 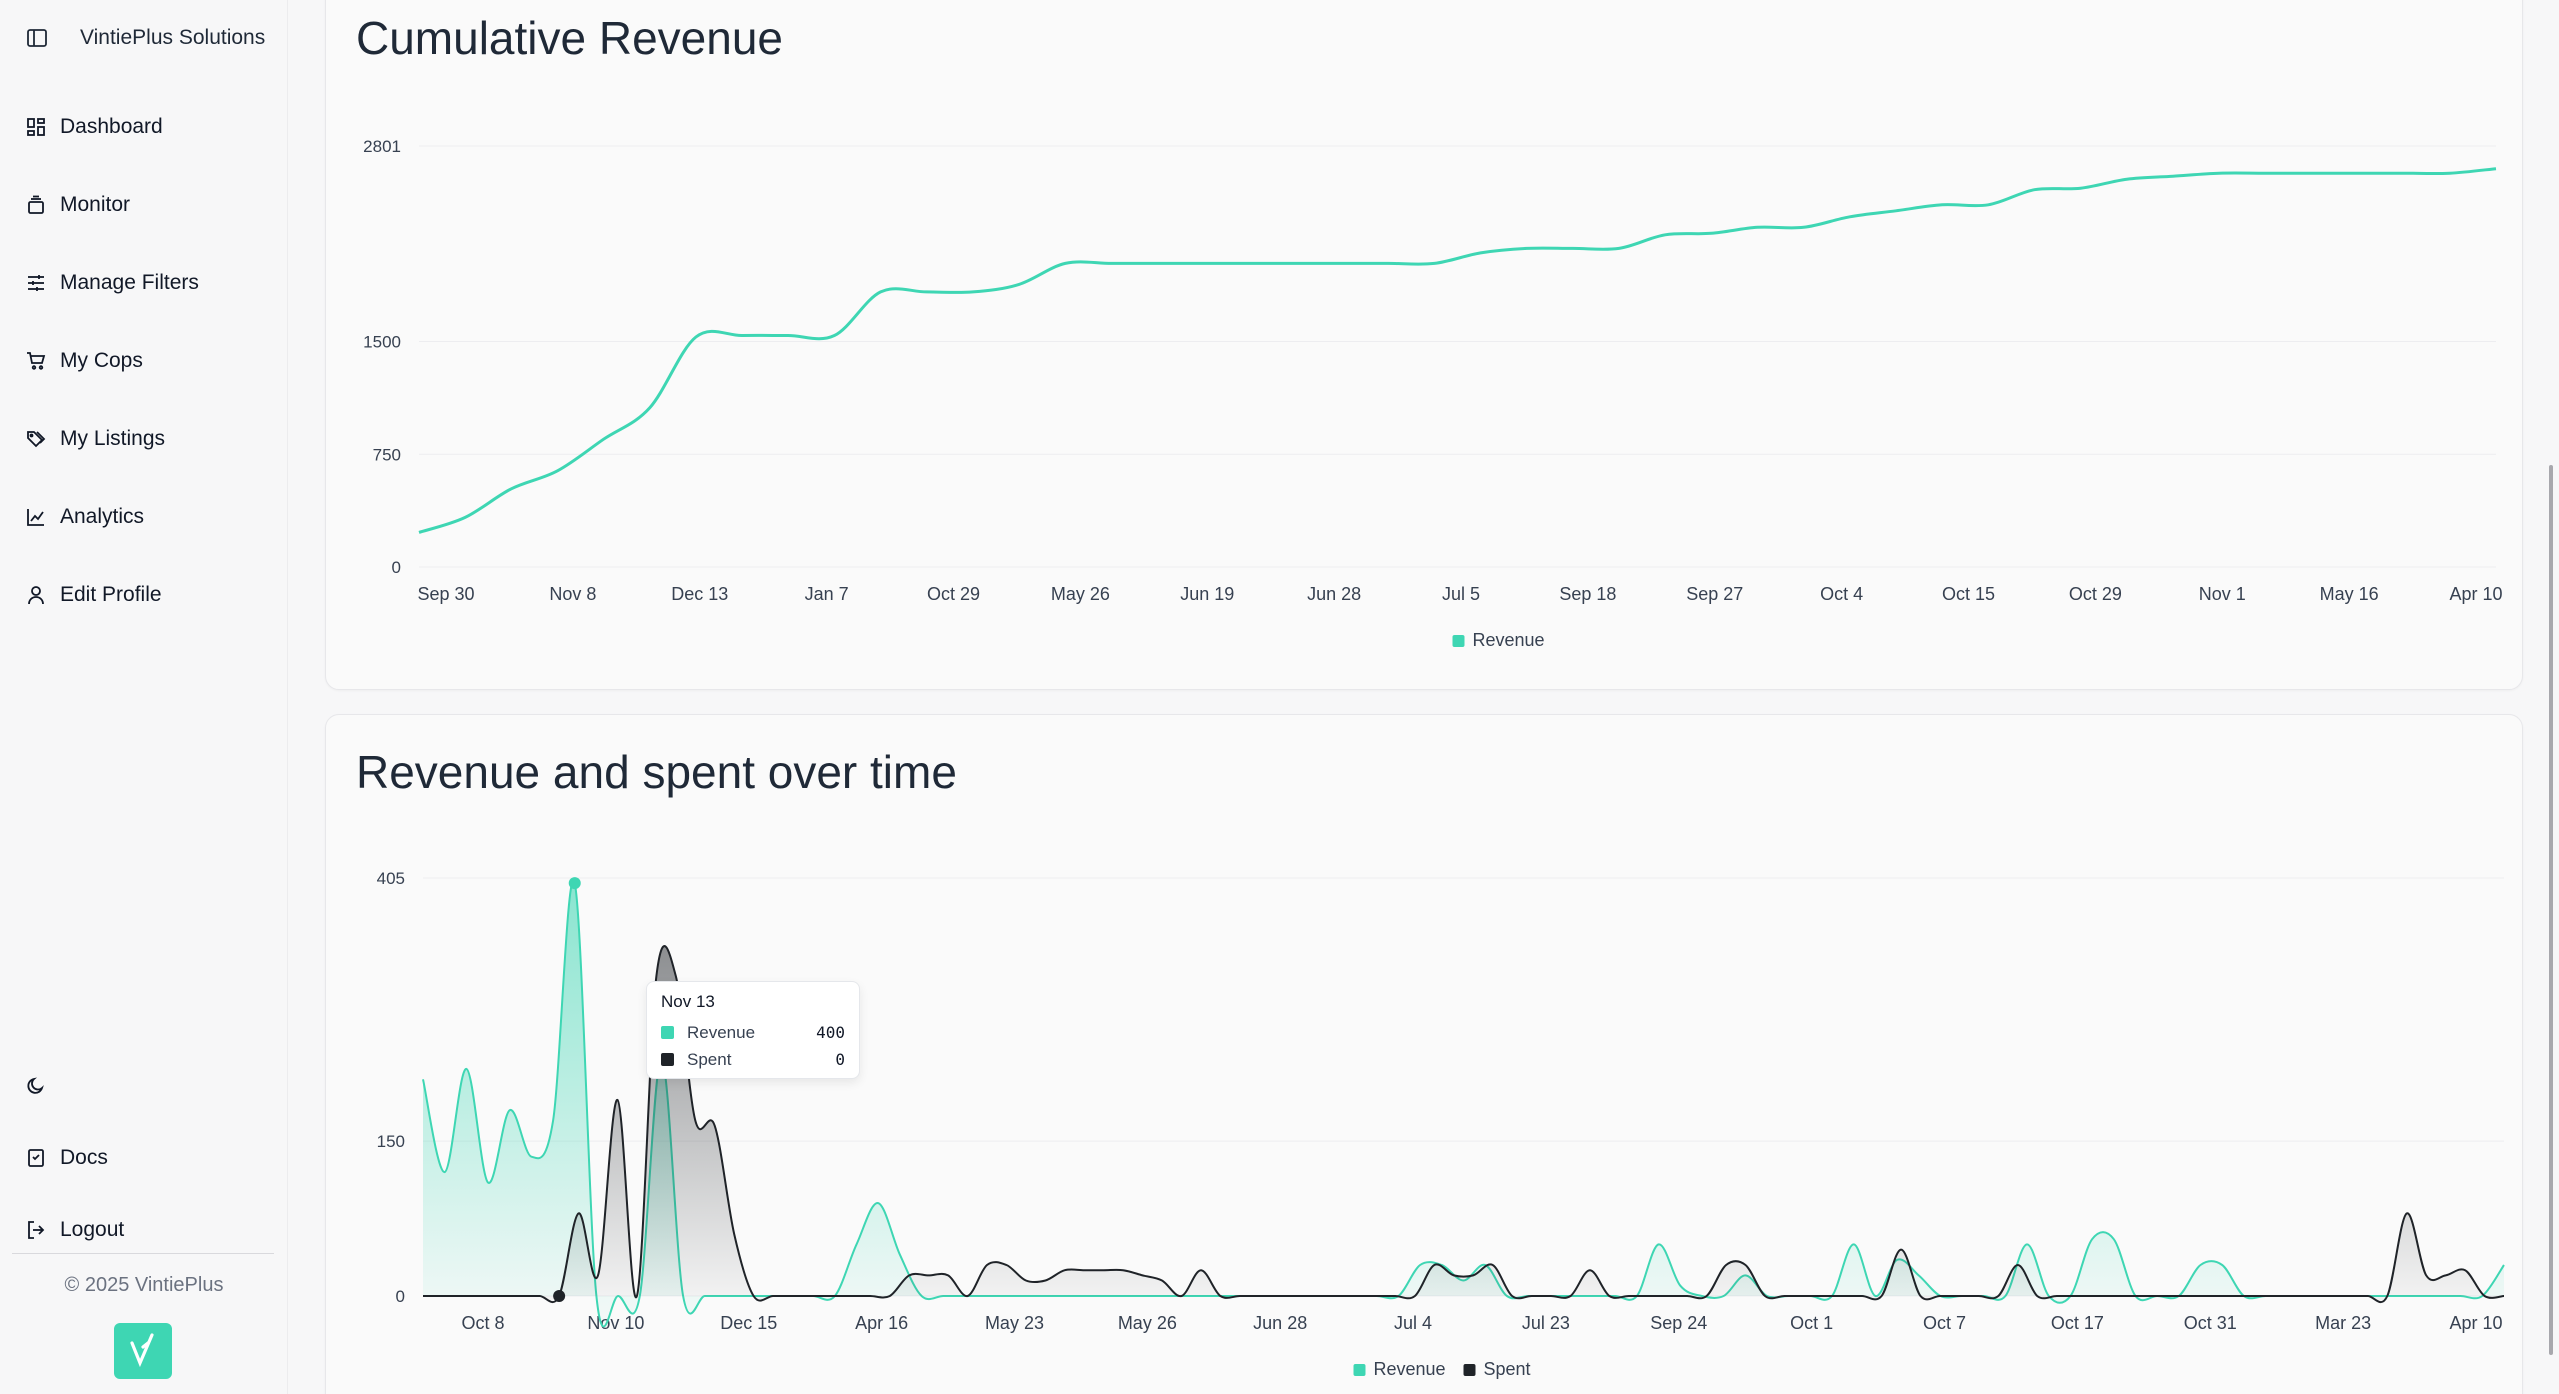 I want to click on x-tick-label: May 23, so click(x=1014, y=1323).